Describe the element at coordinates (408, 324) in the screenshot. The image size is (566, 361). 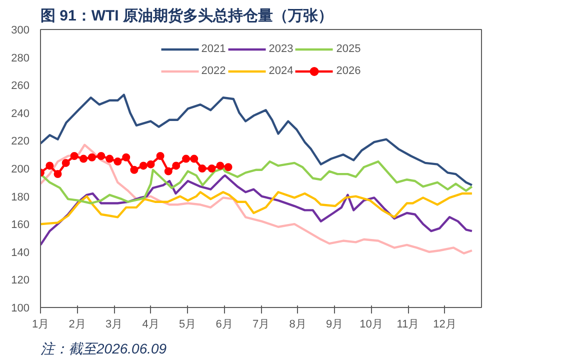
I see `x-tick-label: 11月` at that location.